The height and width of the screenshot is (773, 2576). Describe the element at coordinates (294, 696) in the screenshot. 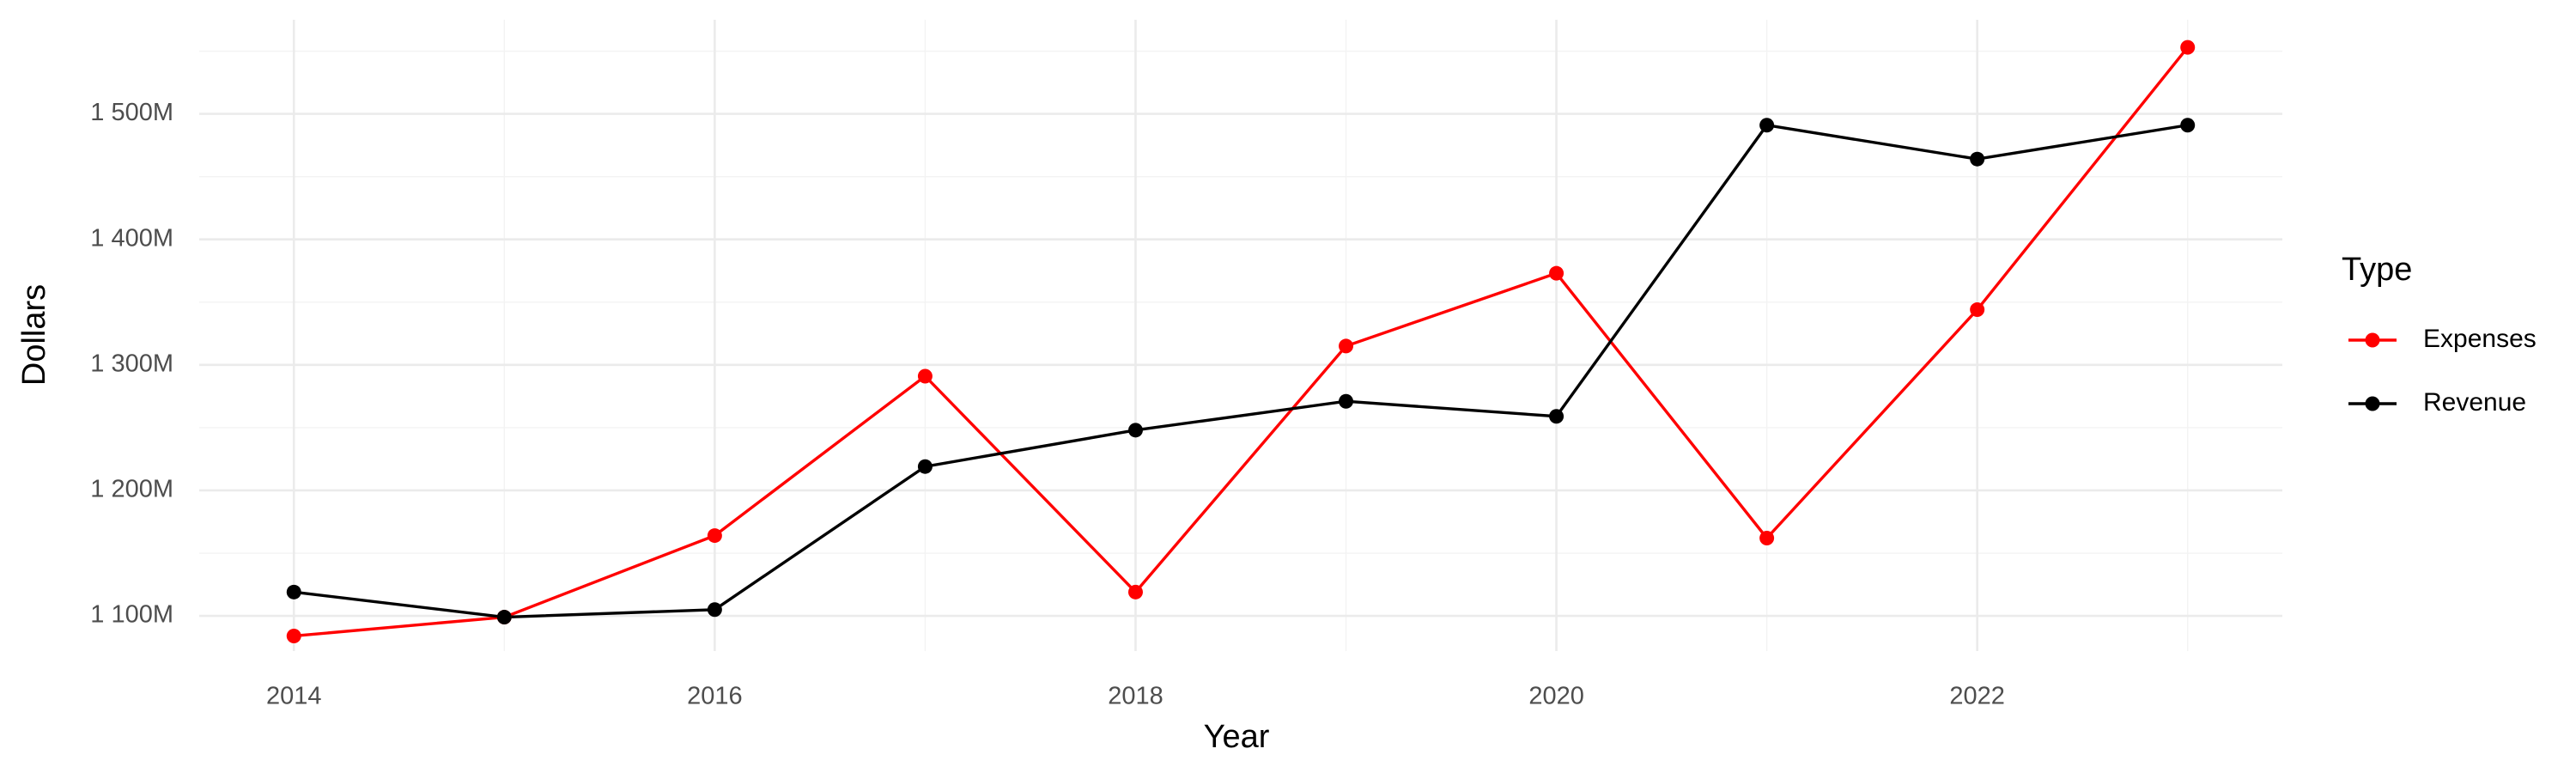

I see `x-tick-label: 2014` at that location.